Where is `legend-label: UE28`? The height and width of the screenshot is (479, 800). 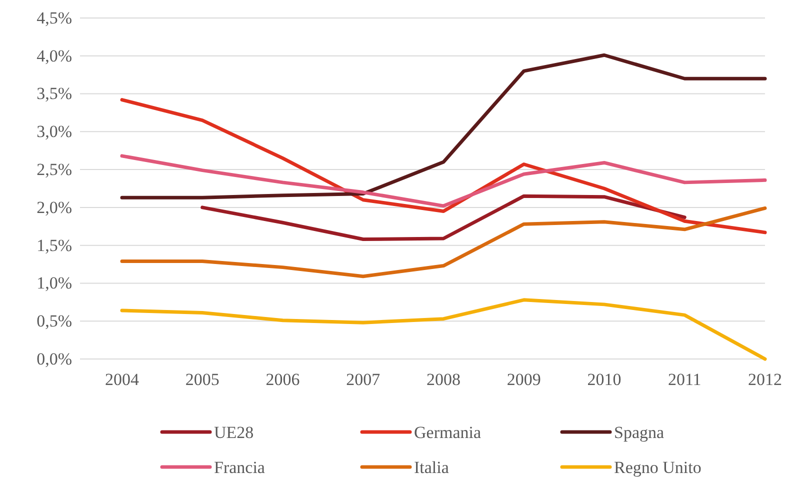 legend-label: UE28 is located at coordinates (234, 432).